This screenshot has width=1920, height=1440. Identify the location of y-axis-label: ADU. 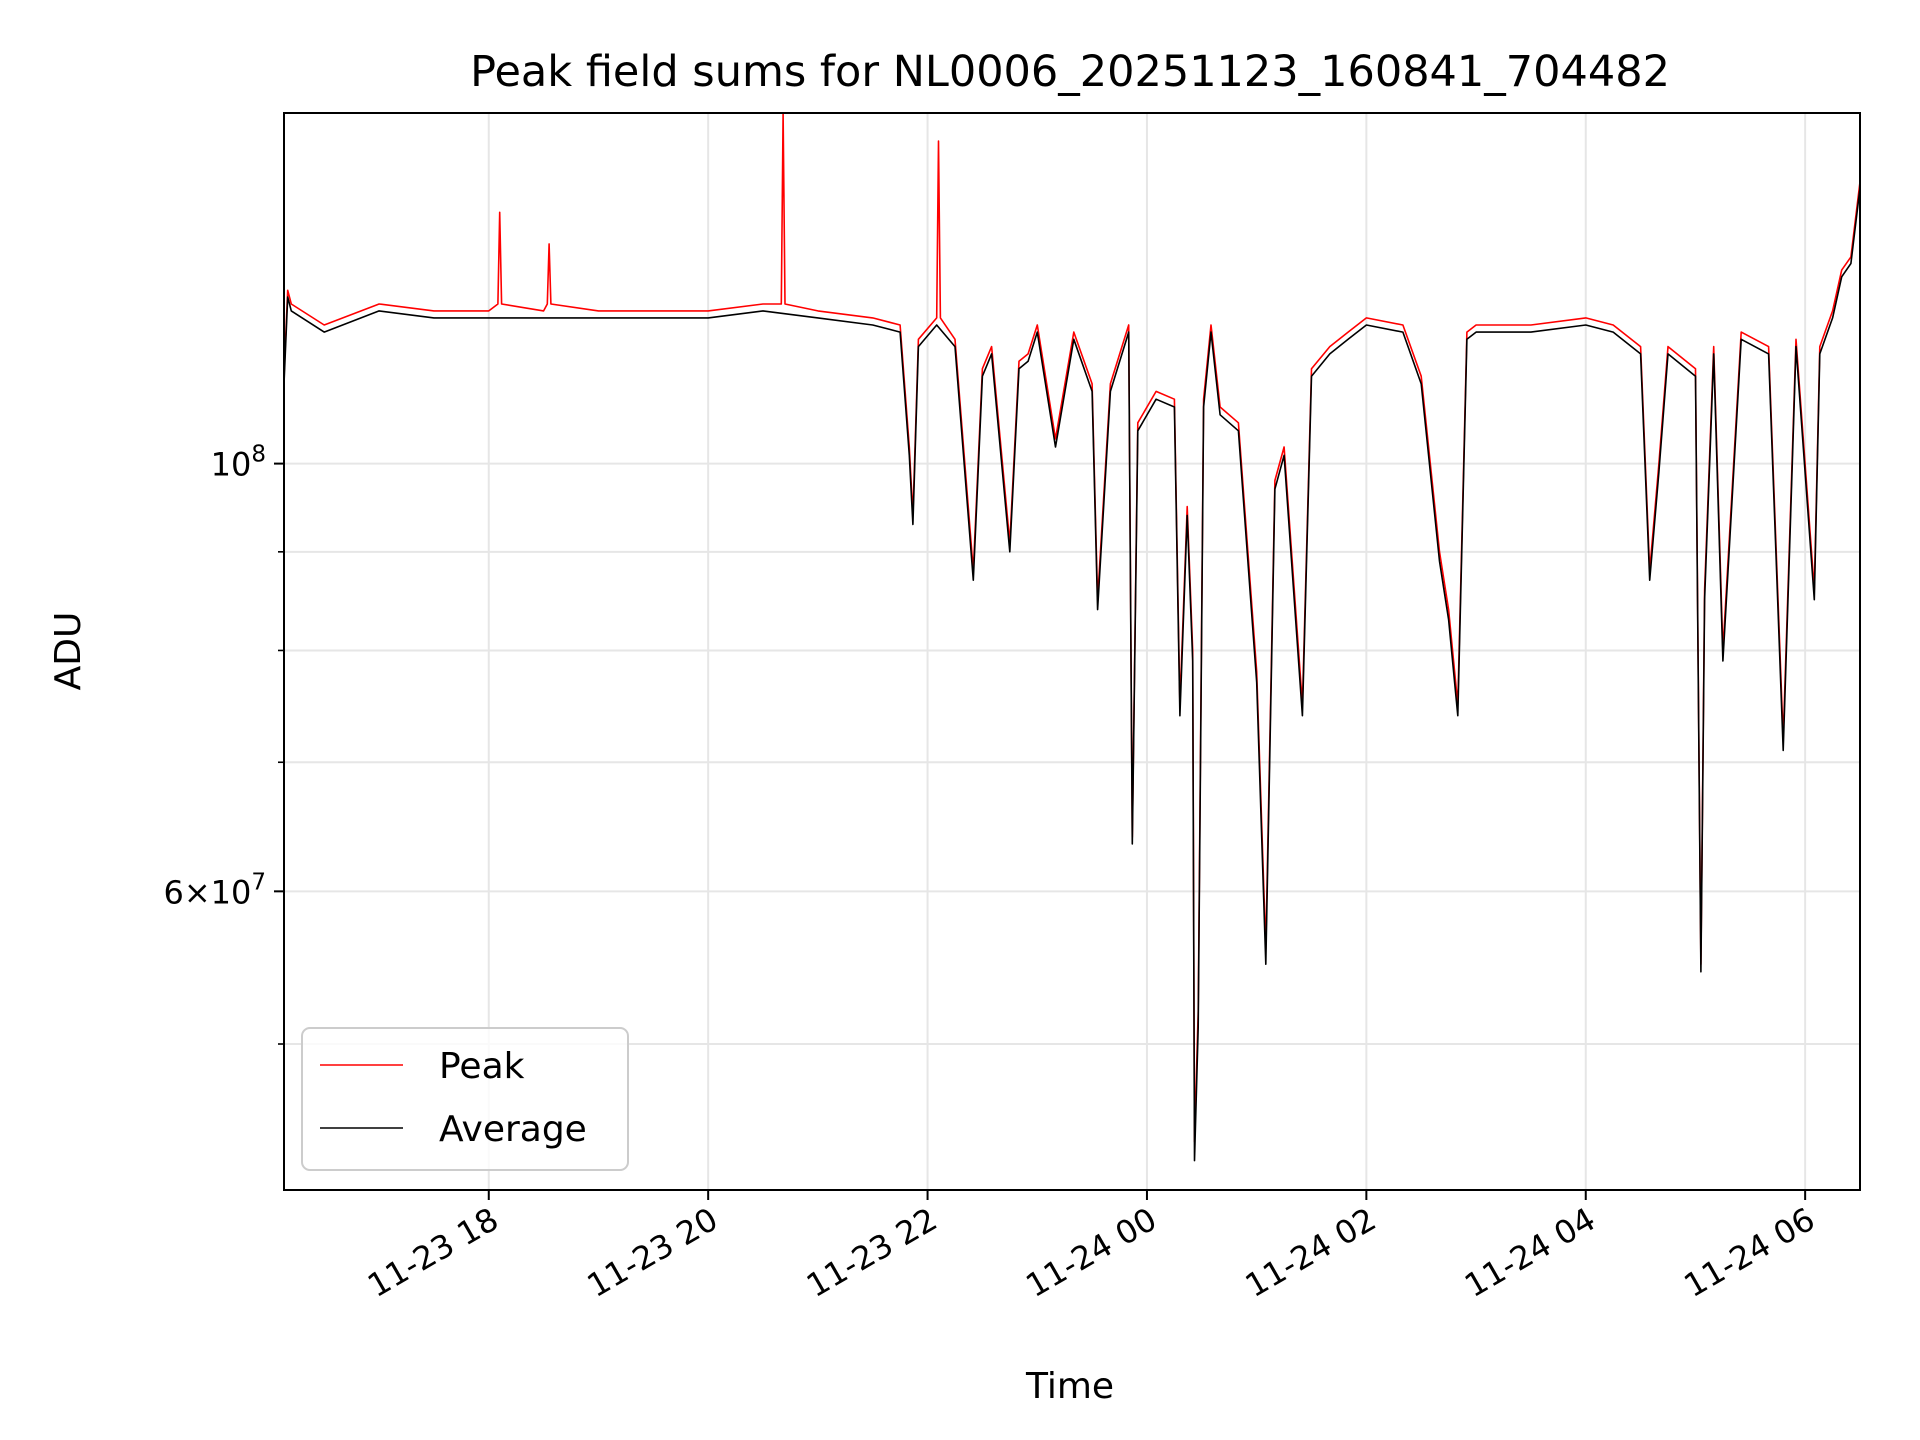
(68, 651).